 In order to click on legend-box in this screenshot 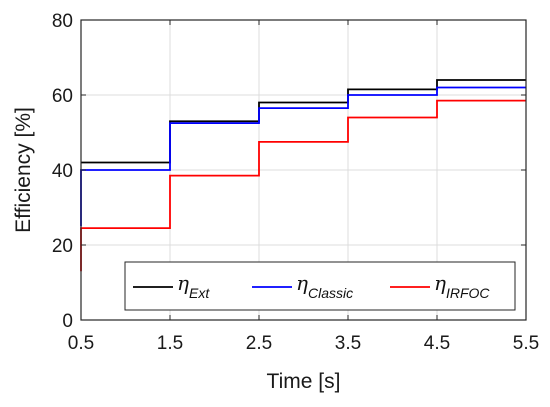, I will do `click(320, 286)`.